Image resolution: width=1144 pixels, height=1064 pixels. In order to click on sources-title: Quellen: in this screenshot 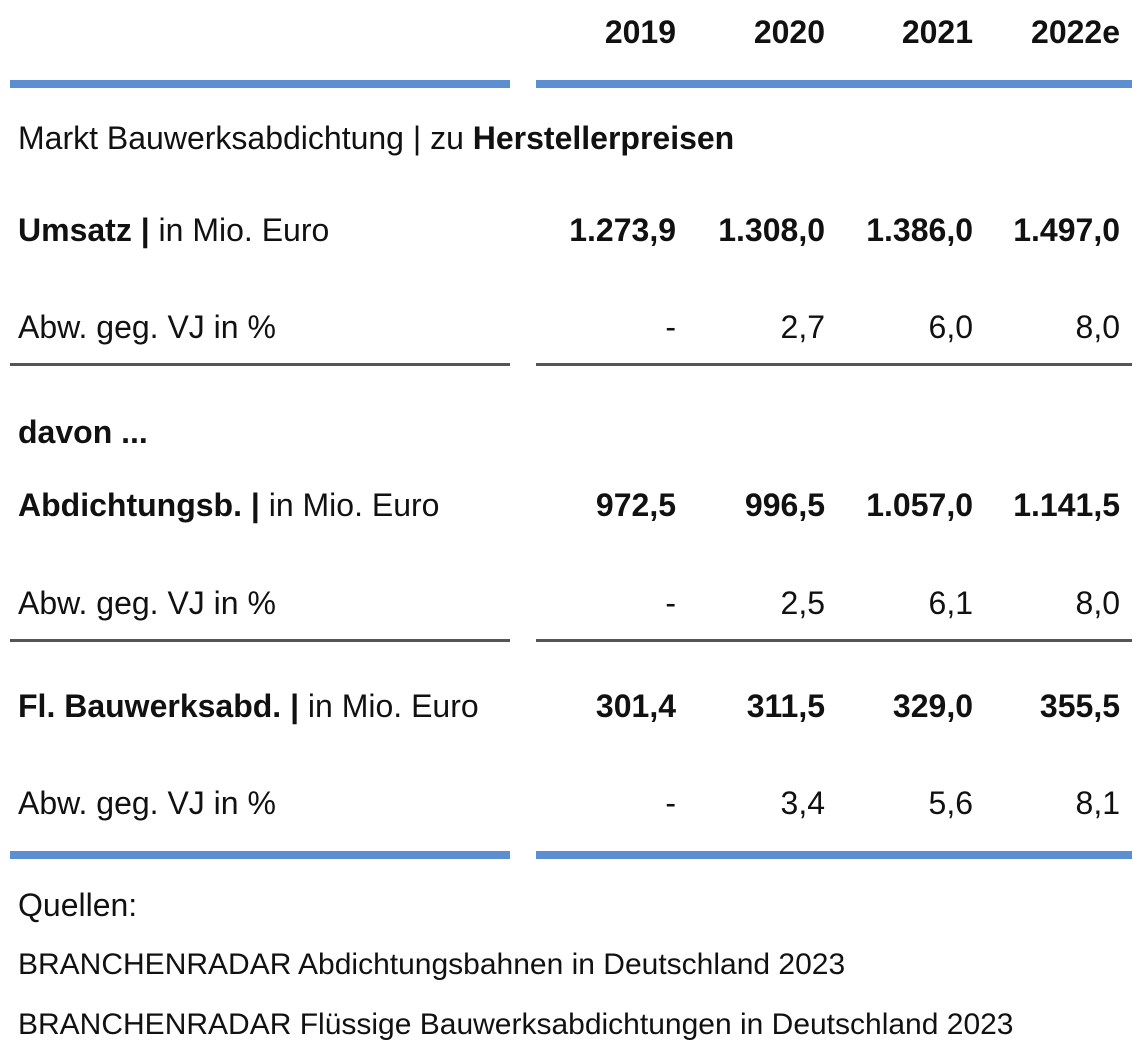, I will do `click(78, 905)`.